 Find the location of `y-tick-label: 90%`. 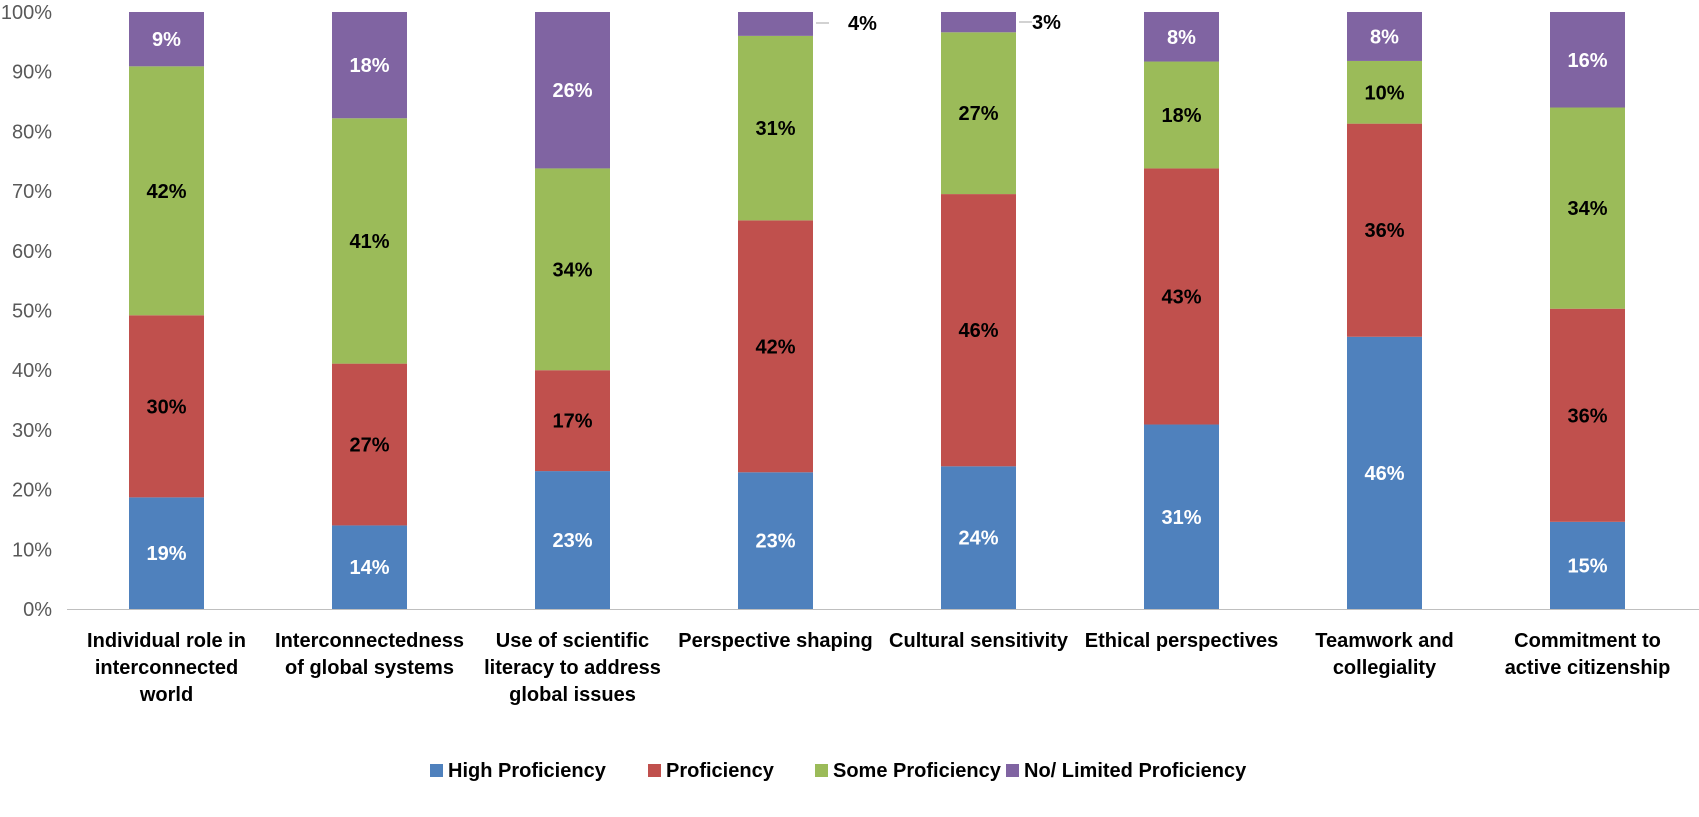

y-tick-label: 90% is located at coordinates (32, 73).